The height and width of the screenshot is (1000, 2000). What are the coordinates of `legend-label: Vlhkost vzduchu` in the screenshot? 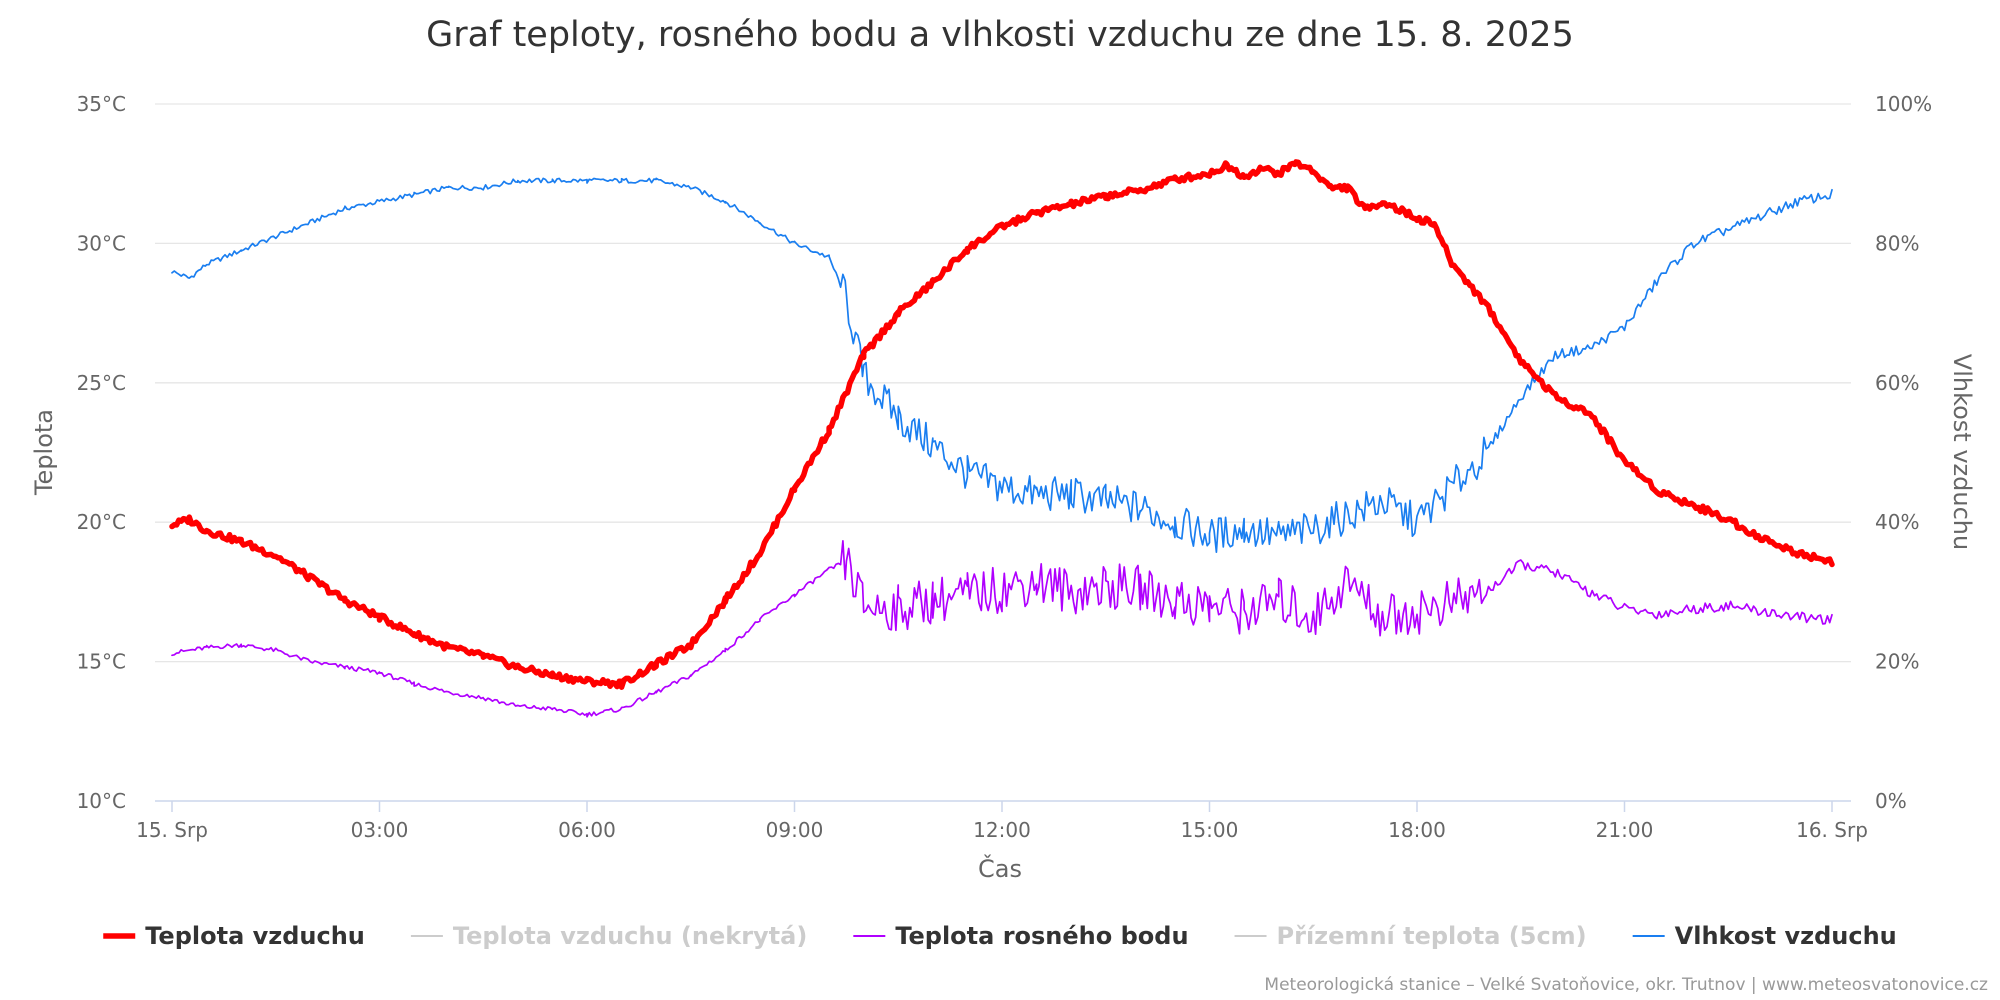 It's located at (1786, 936).